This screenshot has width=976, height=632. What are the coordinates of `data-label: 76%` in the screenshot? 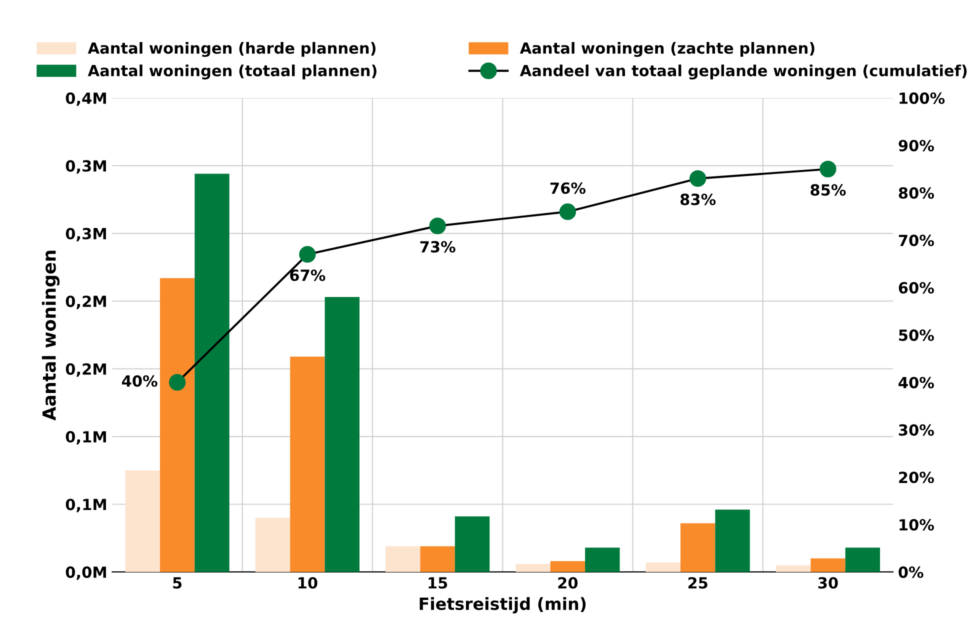 It's located at (568, 188).